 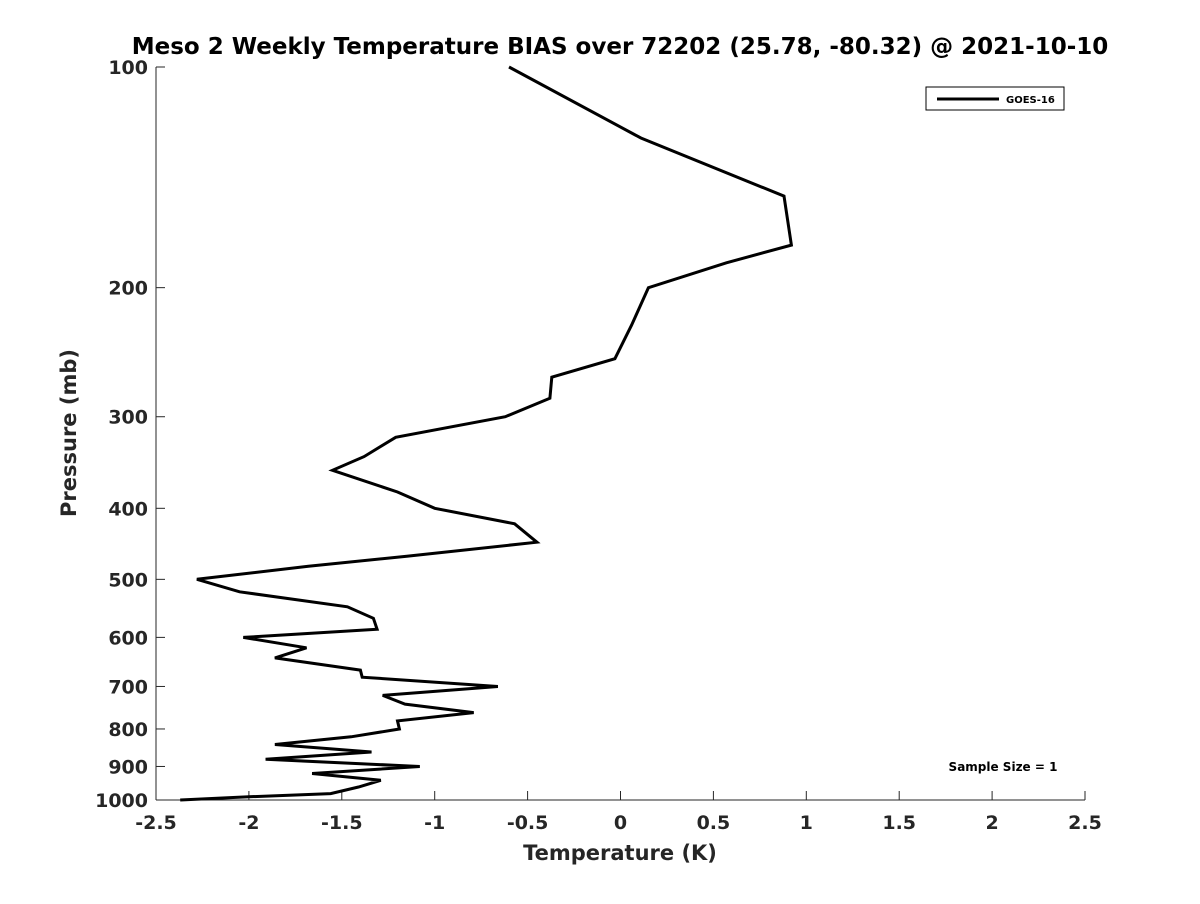 I want to click on x-tick-label: 0, so click(x=620, y=823).